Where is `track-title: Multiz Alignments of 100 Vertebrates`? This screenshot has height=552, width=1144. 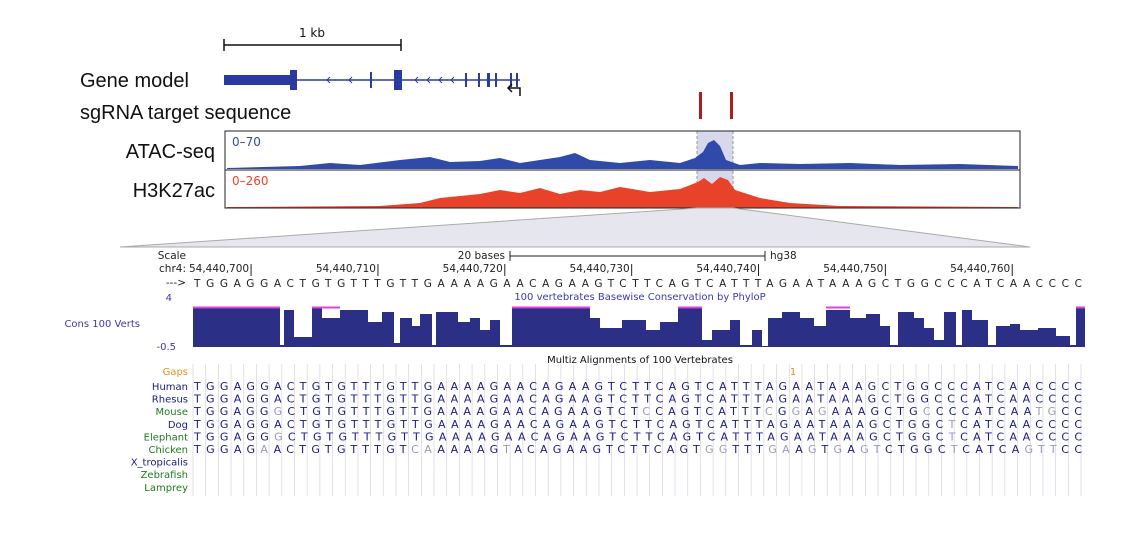
track-title: Multiz Alignments of 100 Vertebrates is located at coordinates (640, 360).